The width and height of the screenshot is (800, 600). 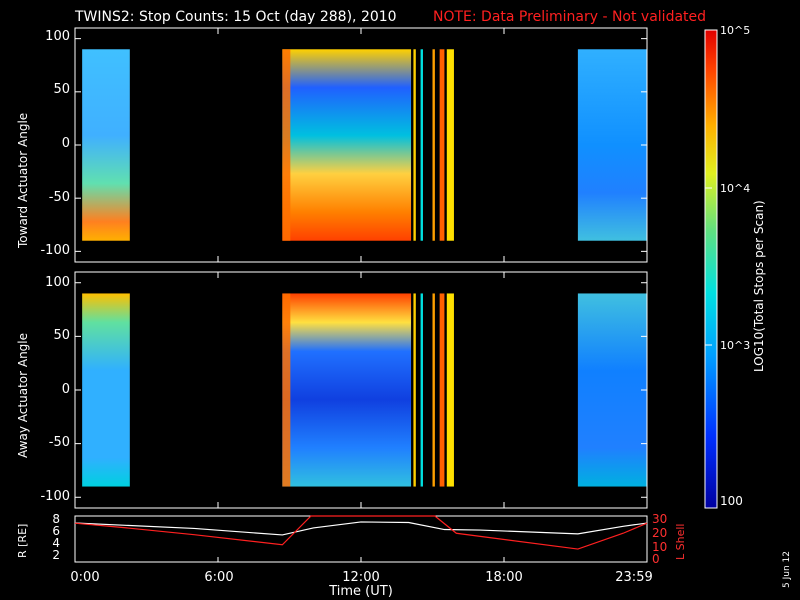 I want to click on colorbar-label: LOG10(Total Stops per Scan), so click(x=759, y=286).